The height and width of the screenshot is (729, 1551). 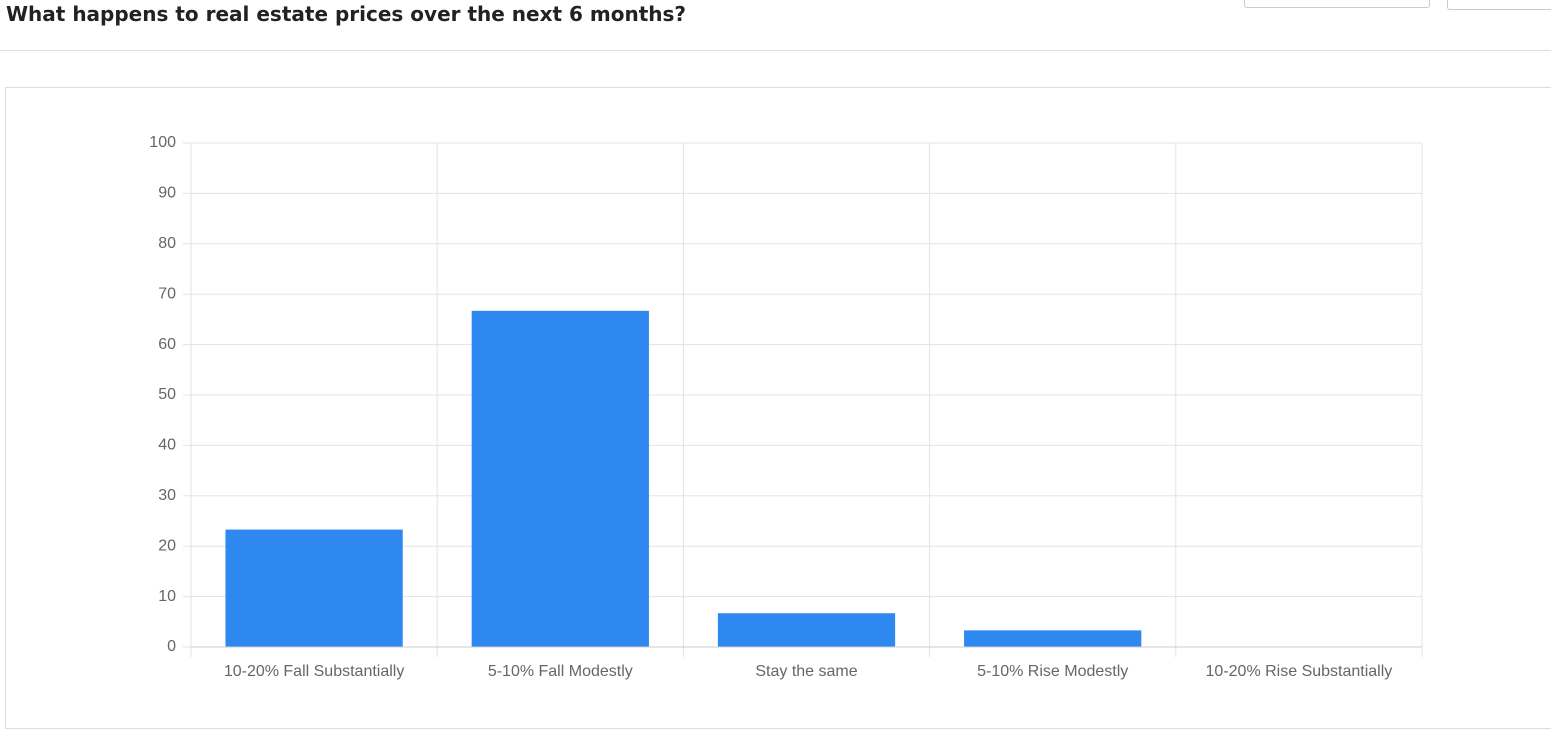 What do you see at coordinates (1052, 671) in the screenshot?
I see `x-tick-label: 5-10% Rise Modestly` at bounding box center [1052, 671].